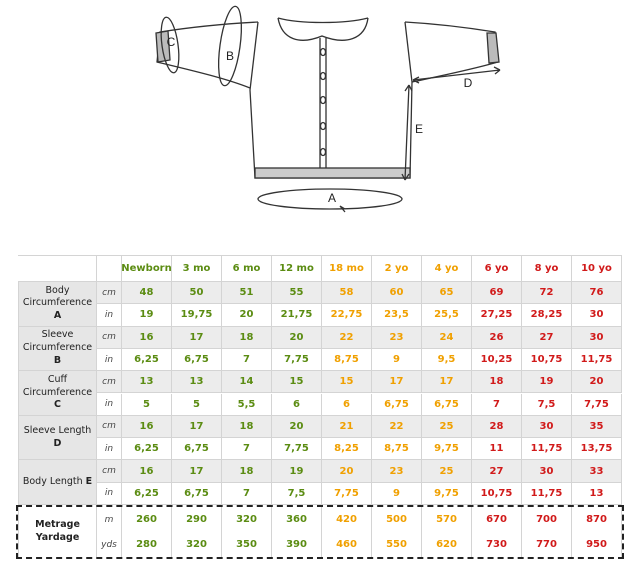 The width and height of the screenshot is (640, 577). Describe the element at coordinates (546, 493) in the screenshot. I see `value-text: 11,75` at that location.